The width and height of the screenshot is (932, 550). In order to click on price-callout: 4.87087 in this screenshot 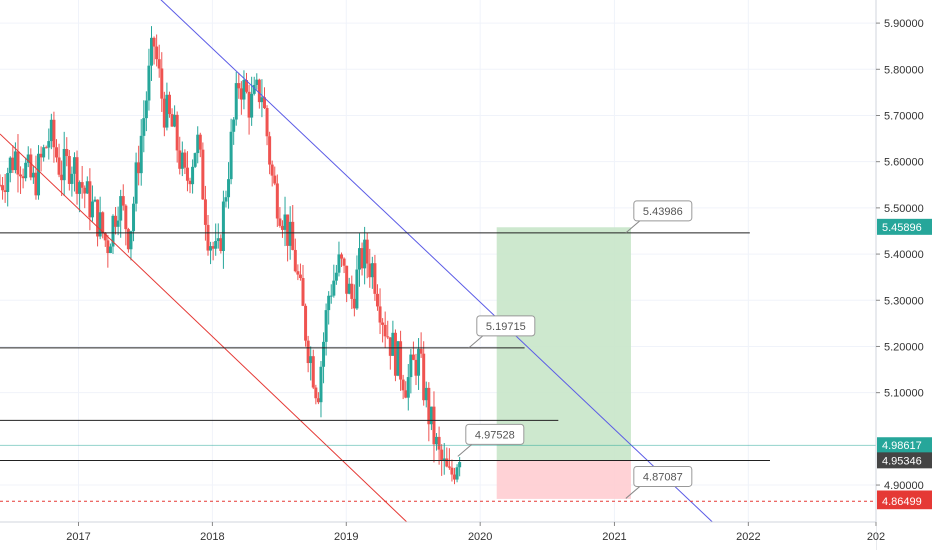, I will do `click(659, 482)`.